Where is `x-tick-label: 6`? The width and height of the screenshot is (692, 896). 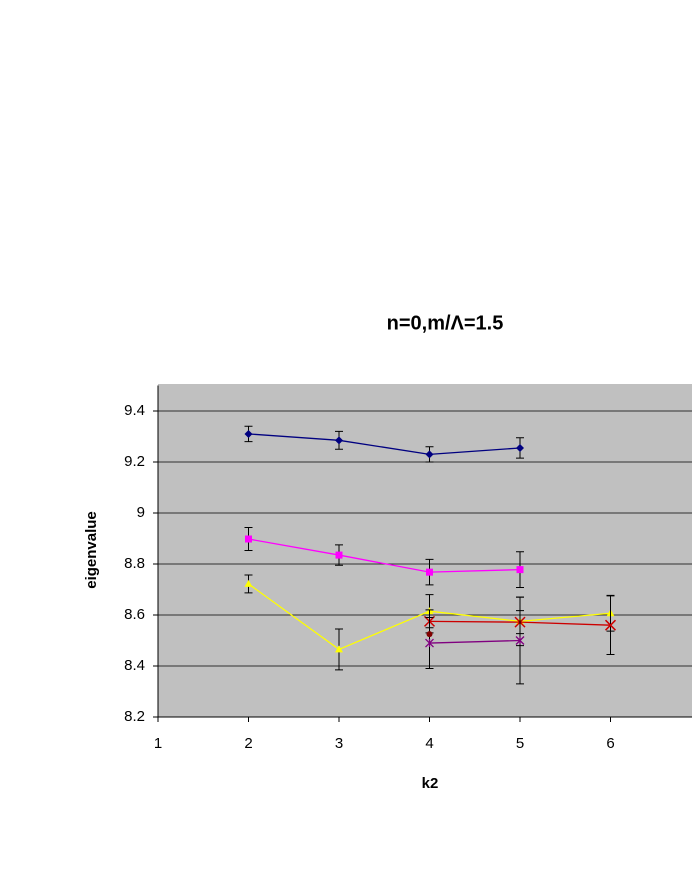 x-tick-label: 6 is located at coordinates (610, 743).